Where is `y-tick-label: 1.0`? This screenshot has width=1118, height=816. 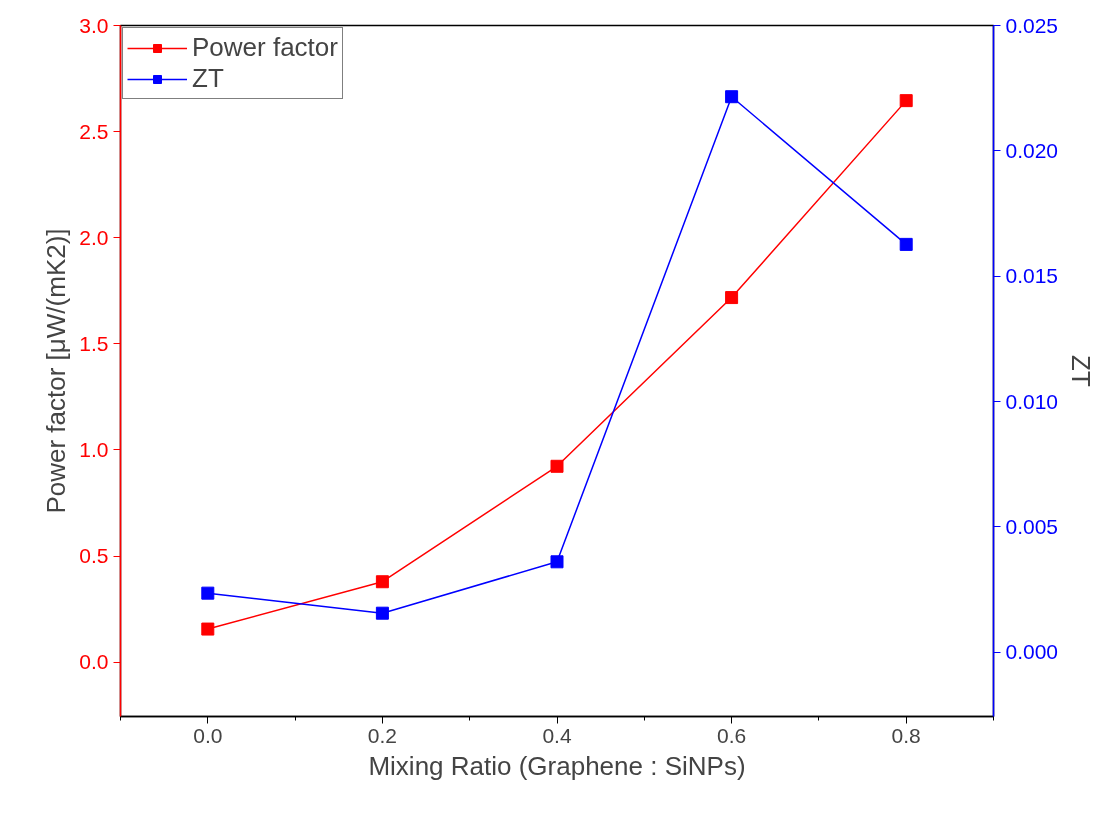
y-tick-label: 1.0 is located at coordinates (94, 449).